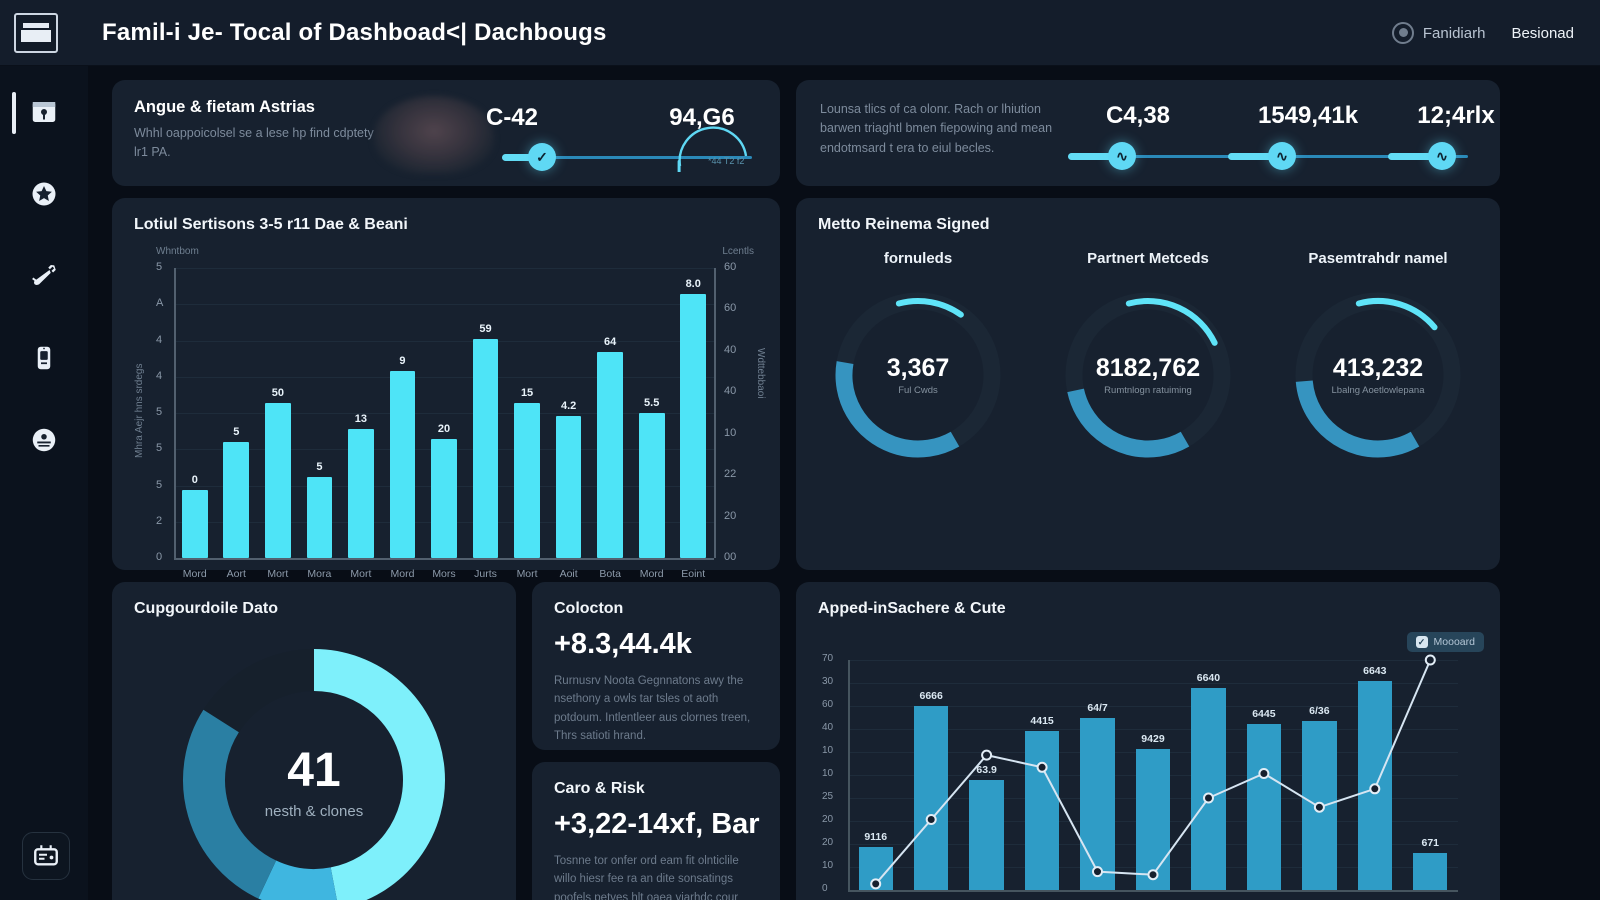 The height and width of the screenshot is (900, 1600). I want to click on gauge-ring: 41 nesth & clones, so click(314, 769).